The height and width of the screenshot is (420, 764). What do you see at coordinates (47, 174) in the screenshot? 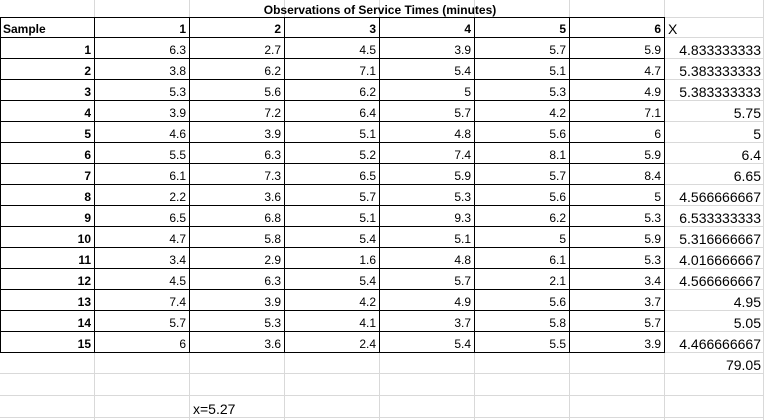
I see `sample-number: 7` at bounding box center [47, 174].